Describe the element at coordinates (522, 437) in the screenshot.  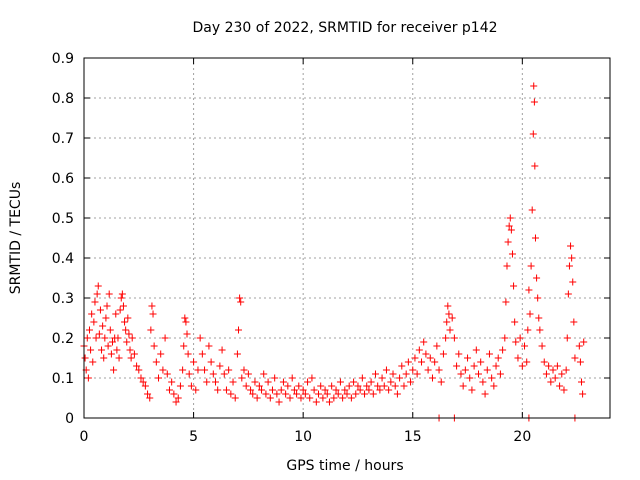
I see `x-tick-label: 20` at that location.